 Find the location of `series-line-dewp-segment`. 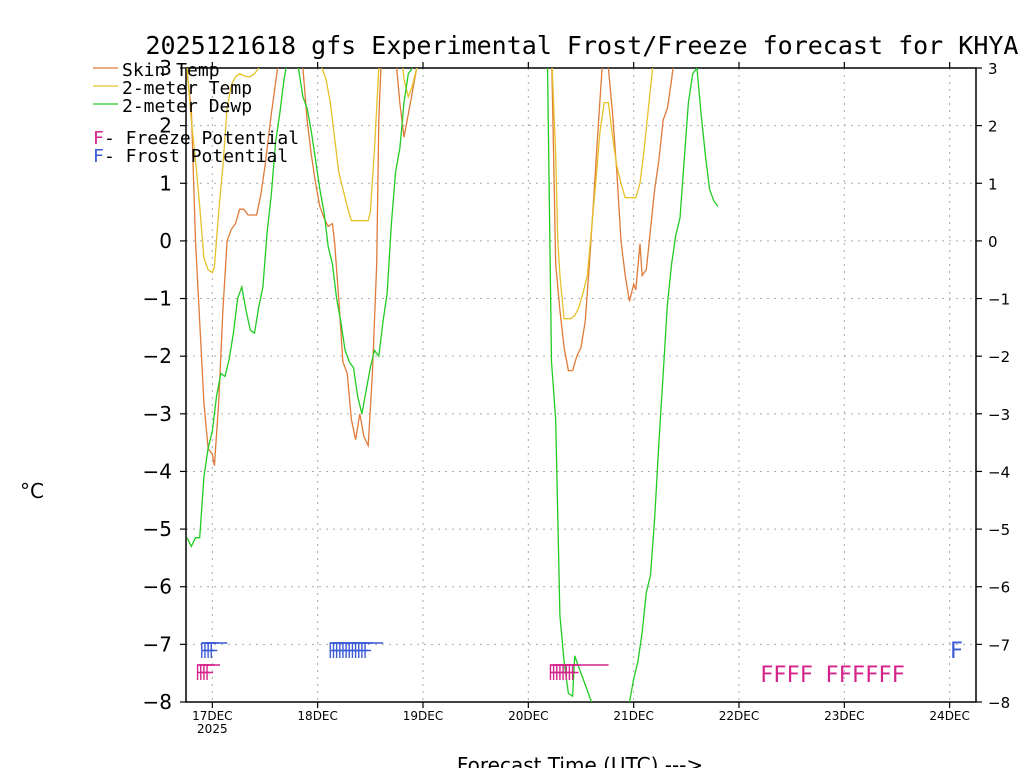

series-line-dewp-segment is located at coordinates (673, 385).